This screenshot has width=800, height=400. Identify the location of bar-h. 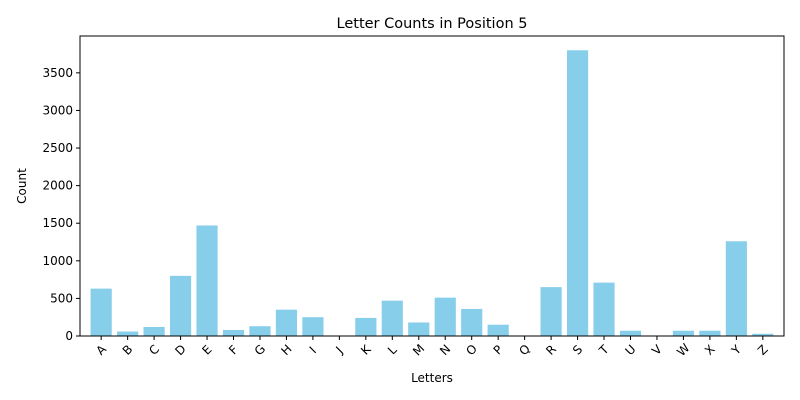
(286, 322).